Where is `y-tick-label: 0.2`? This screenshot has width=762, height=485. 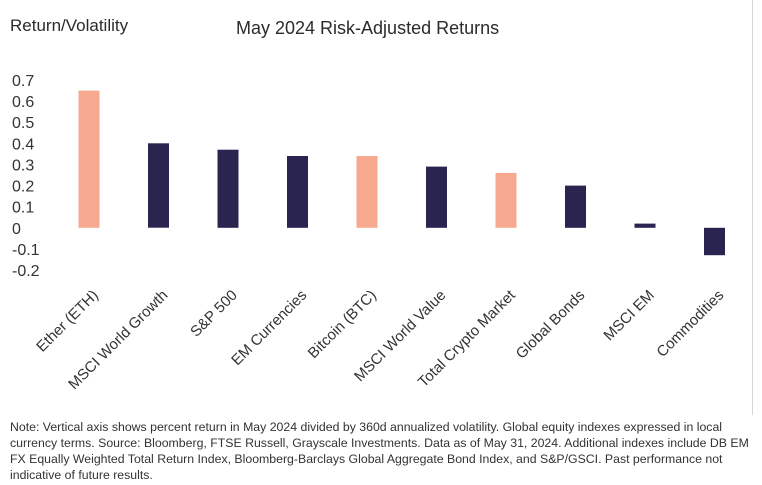 y-tick-label: 0.2 is located at coordinates (23, 187).